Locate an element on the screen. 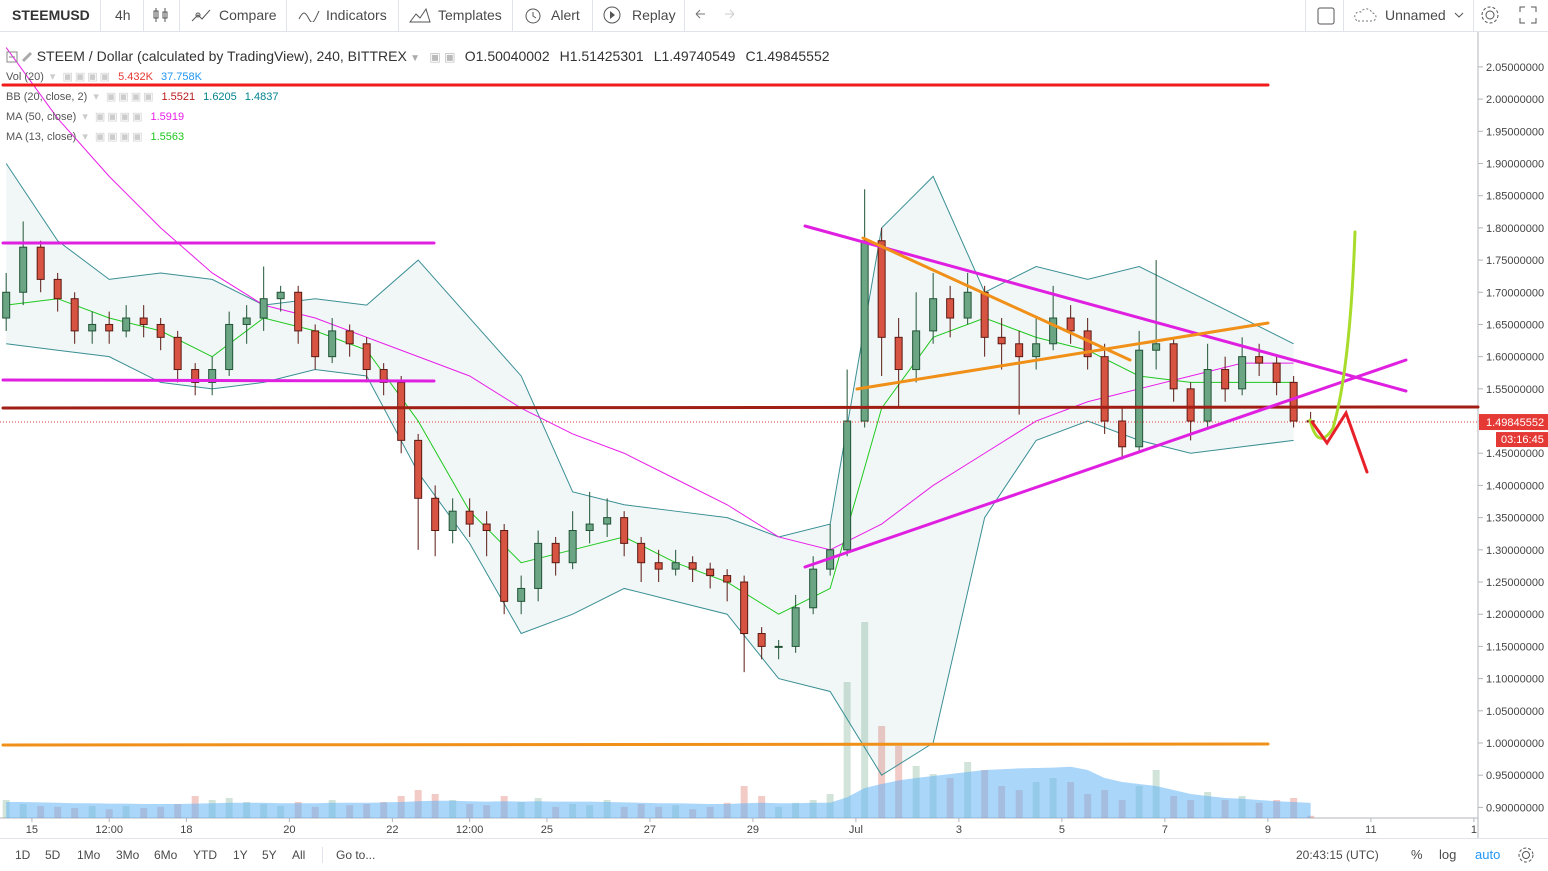 The height and width of the screenshot is (871, 1548). scale-toggle: log is located at coordinates (1448, 854).